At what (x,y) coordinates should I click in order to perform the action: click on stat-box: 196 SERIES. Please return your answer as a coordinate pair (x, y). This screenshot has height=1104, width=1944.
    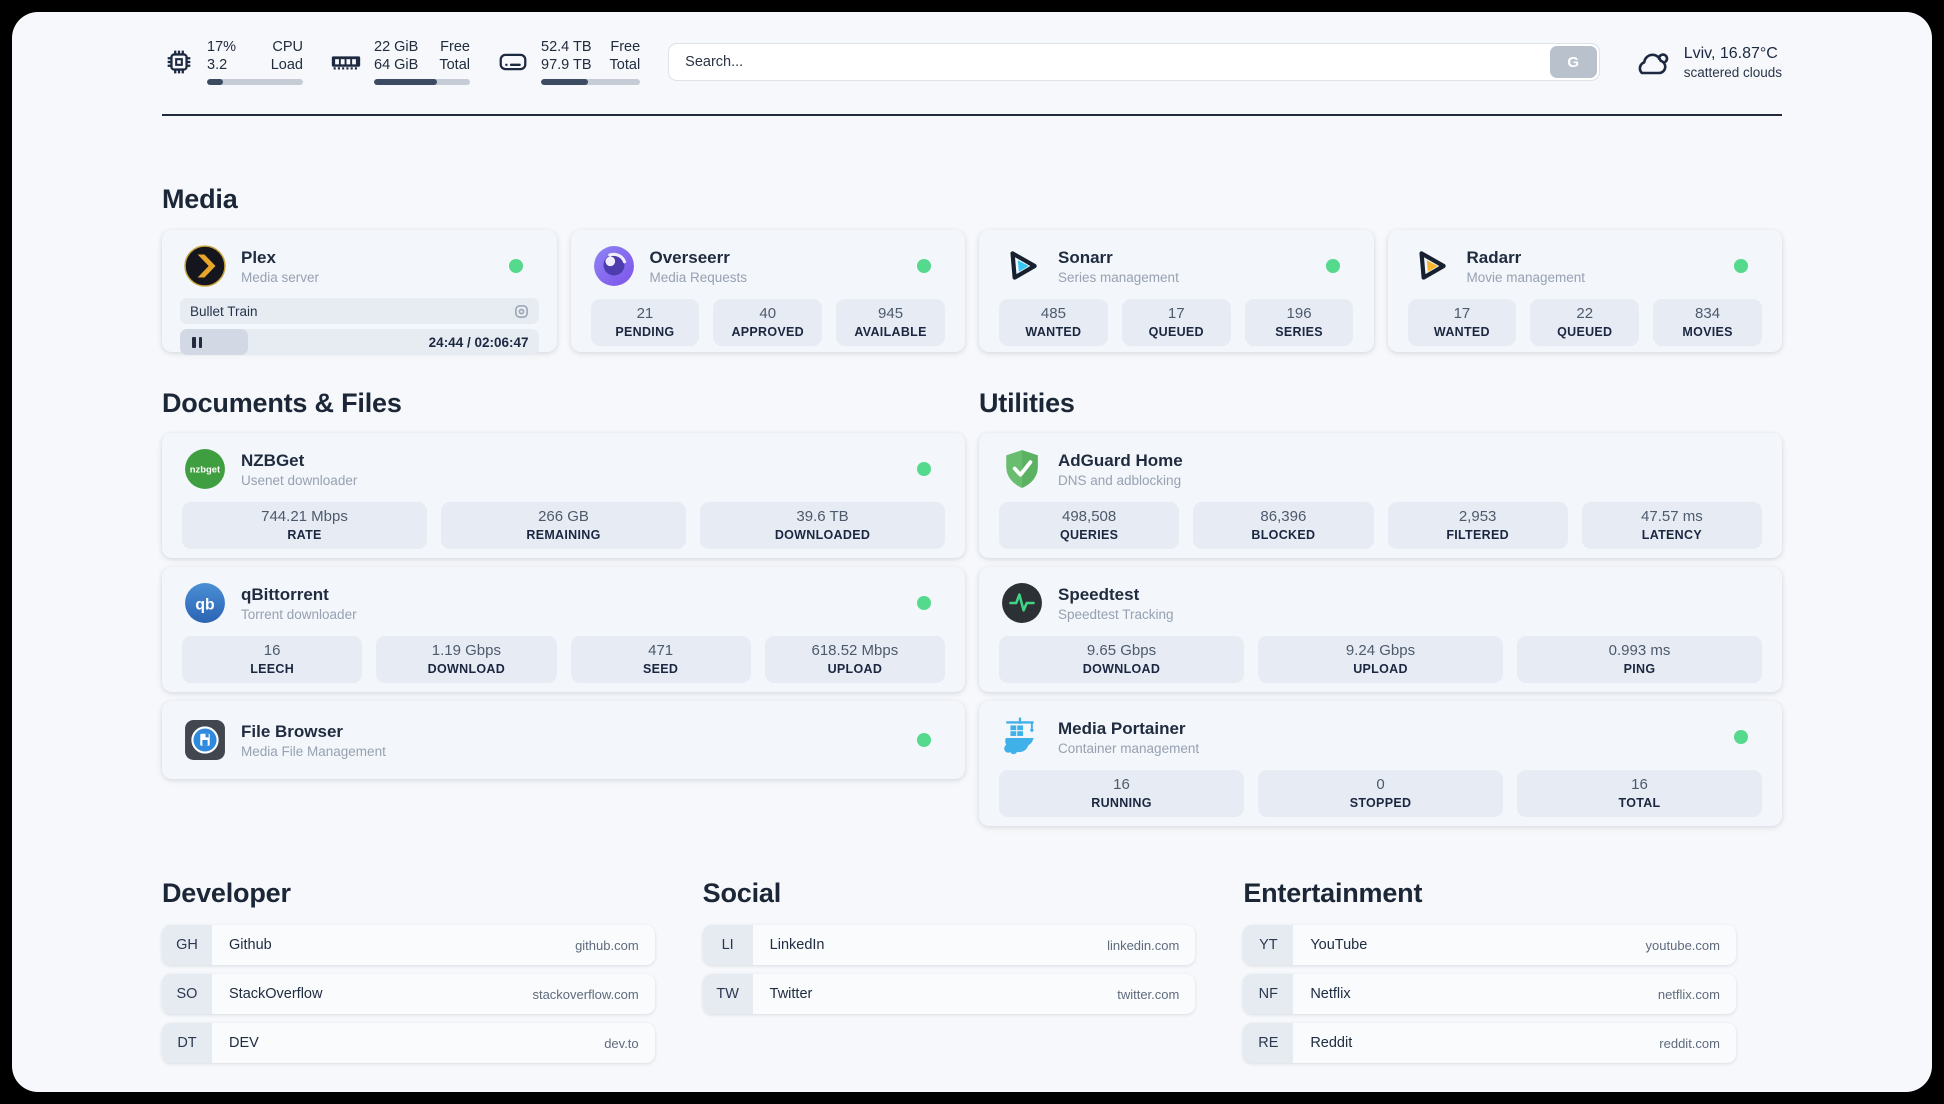
    Looking at the image, I should click on (1299, 322).